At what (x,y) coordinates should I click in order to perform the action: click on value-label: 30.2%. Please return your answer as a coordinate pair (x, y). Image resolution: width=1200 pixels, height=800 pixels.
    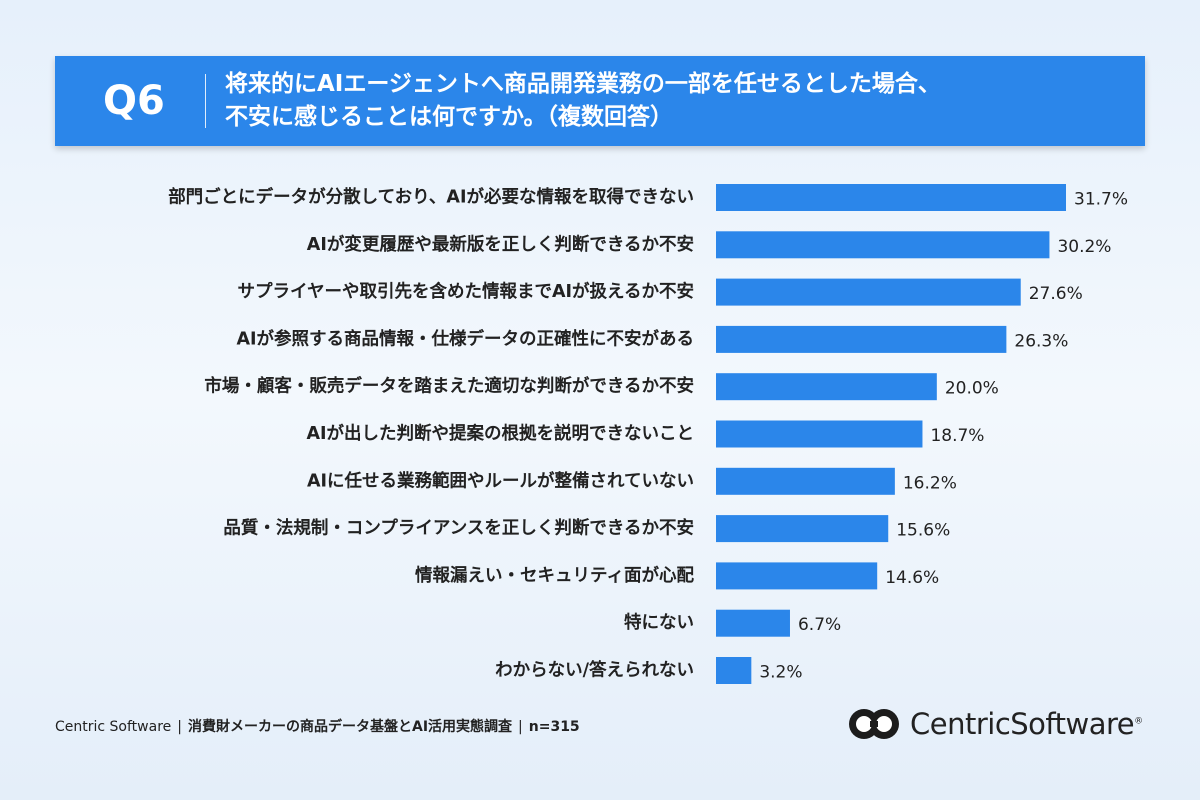
    Looking at the image, I should click on (1084, 247).